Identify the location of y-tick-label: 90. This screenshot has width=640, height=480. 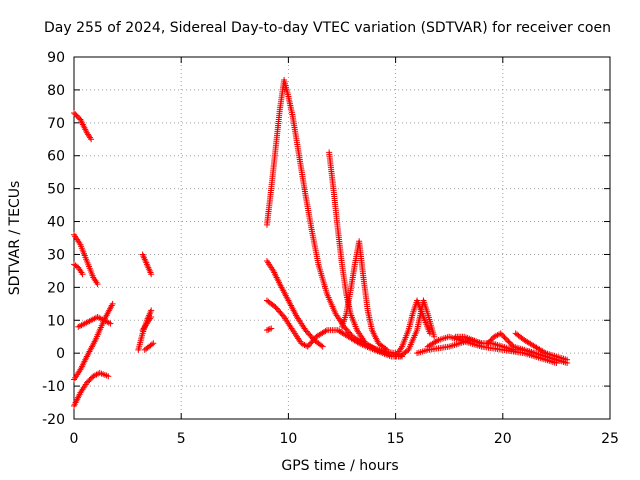
(56, 58).